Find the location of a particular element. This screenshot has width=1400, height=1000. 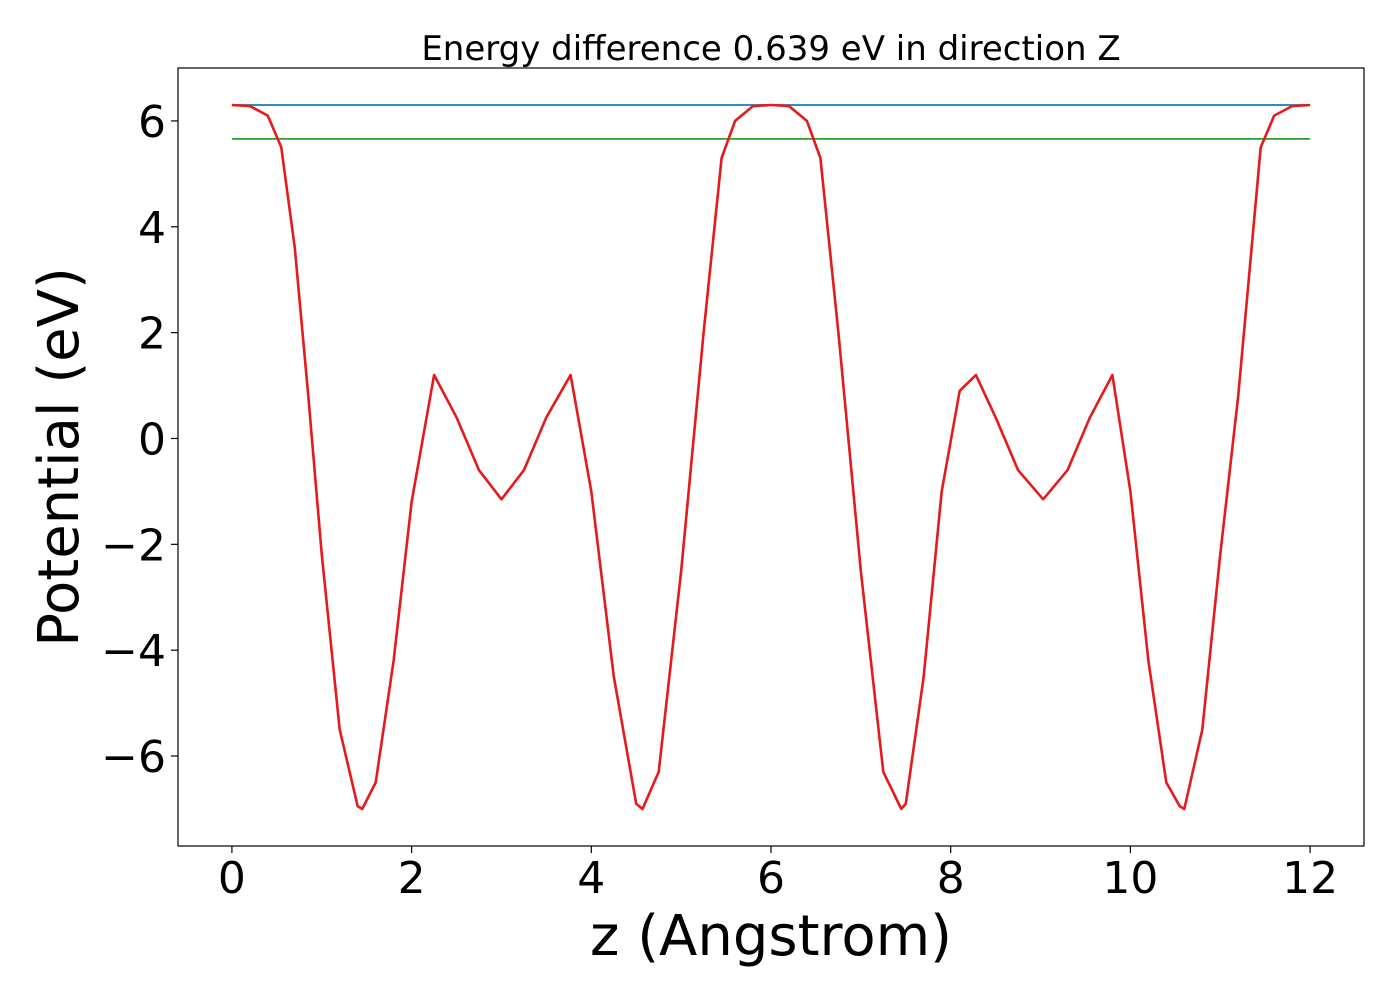

y-tick-label: 6 is located at coordinates (152, 122).